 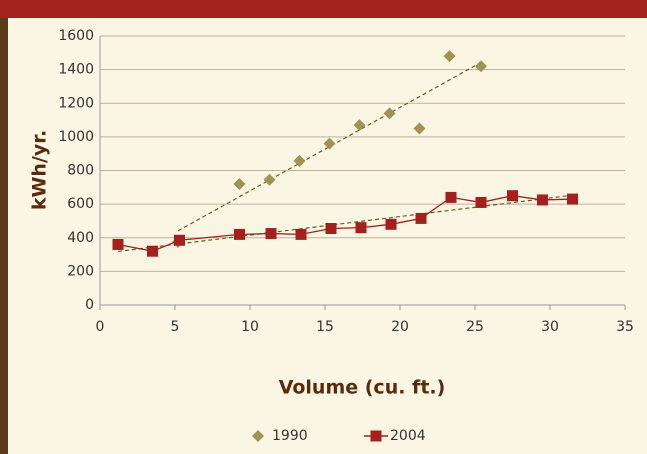 What do you see at coordinates (76, 103) in the screenshot?
I see `y-tick-label: 1200` at bounding box center [76, 103].